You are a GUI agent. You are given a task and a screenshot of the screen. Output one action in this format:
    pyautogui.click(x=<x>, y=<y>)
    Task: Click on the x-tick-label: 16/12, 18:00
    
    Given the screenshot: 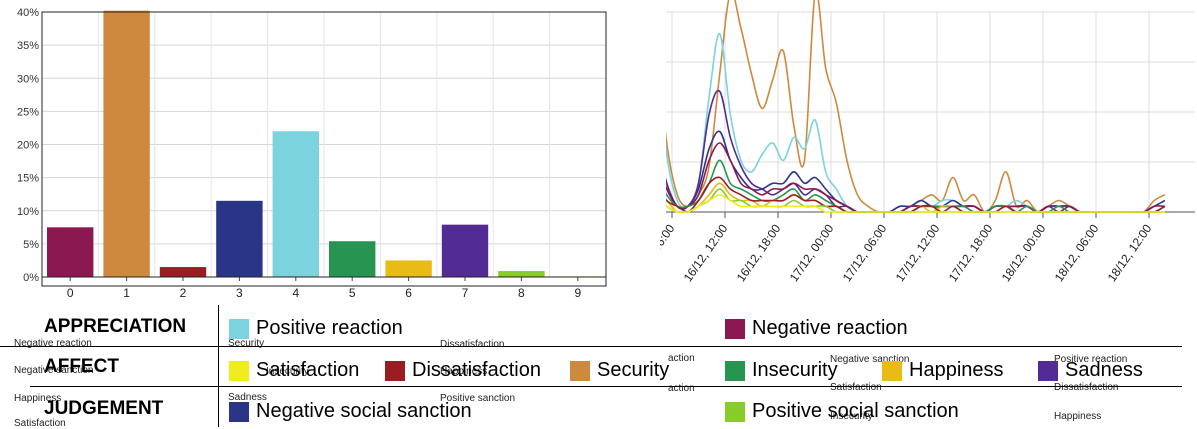 What is the action you would take?
    pyautogui.click(x=759, y=252)
    